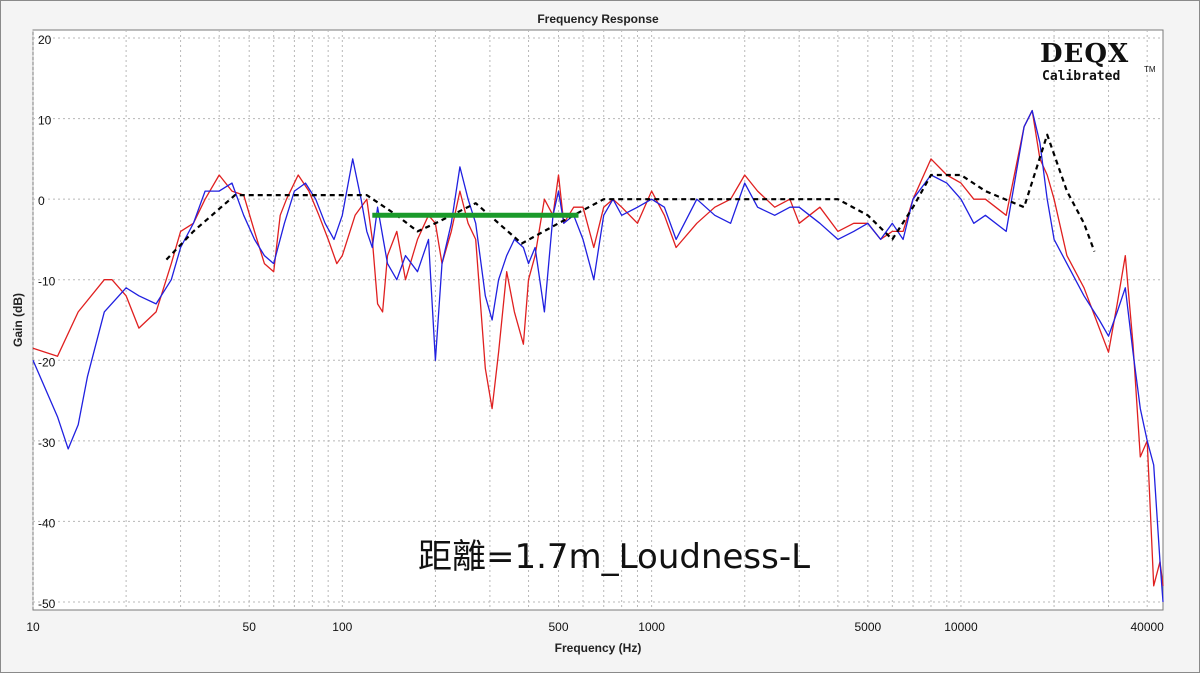 The image size is (1200, 673). What do you see at coordinates (47, 362) in the screenshot?
I see `y-tick-label: -20` at bounding box center [47, 362].